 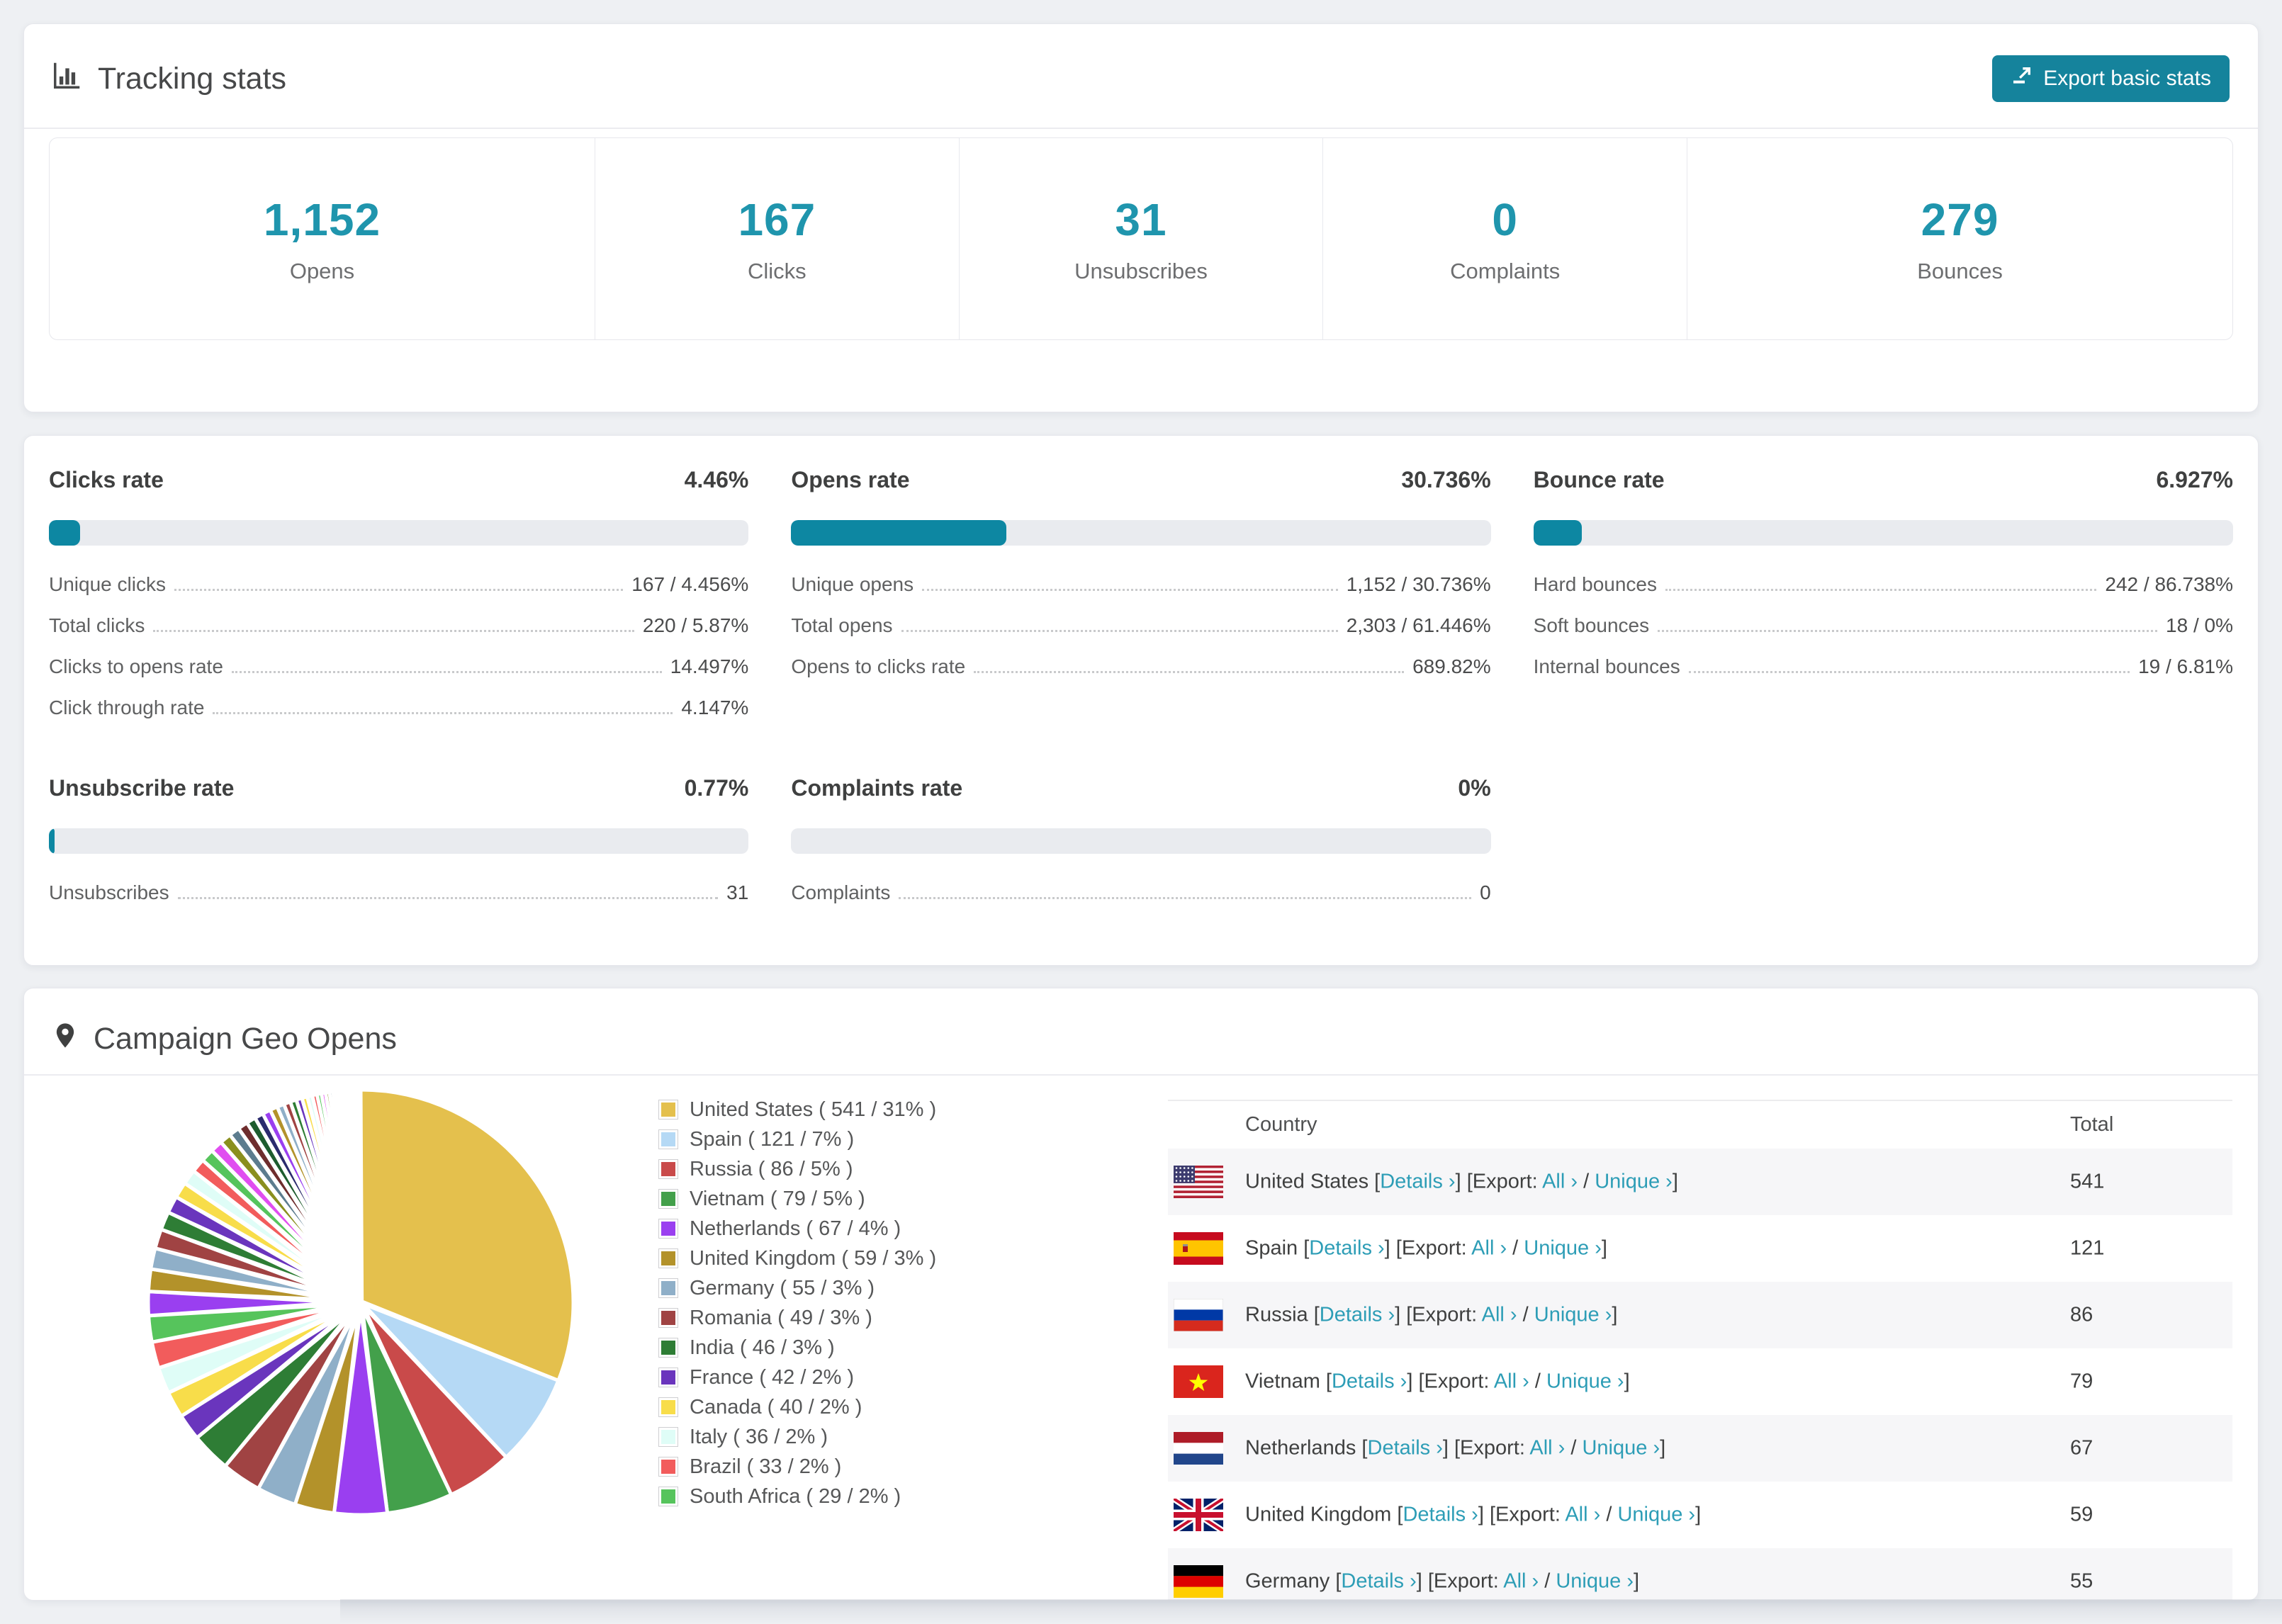 I want to click on export-button-label: Export basic stats, so click(x=2127, y=79).